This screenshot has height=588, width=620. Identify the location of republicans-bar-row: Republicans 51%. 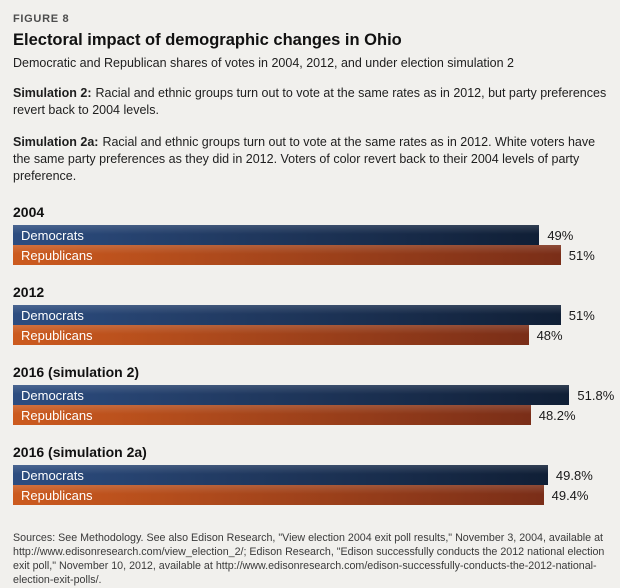
(310, 255).